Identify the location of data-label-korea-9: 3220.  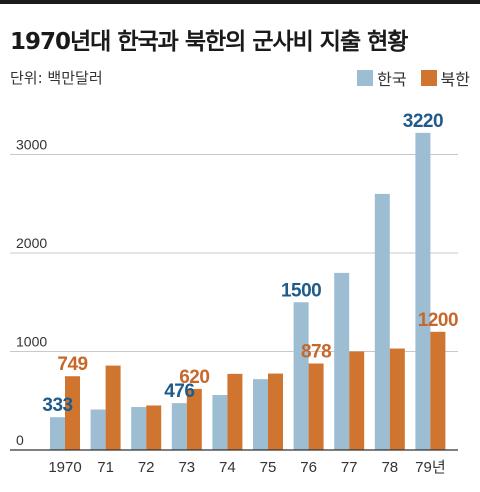
(423, 121).